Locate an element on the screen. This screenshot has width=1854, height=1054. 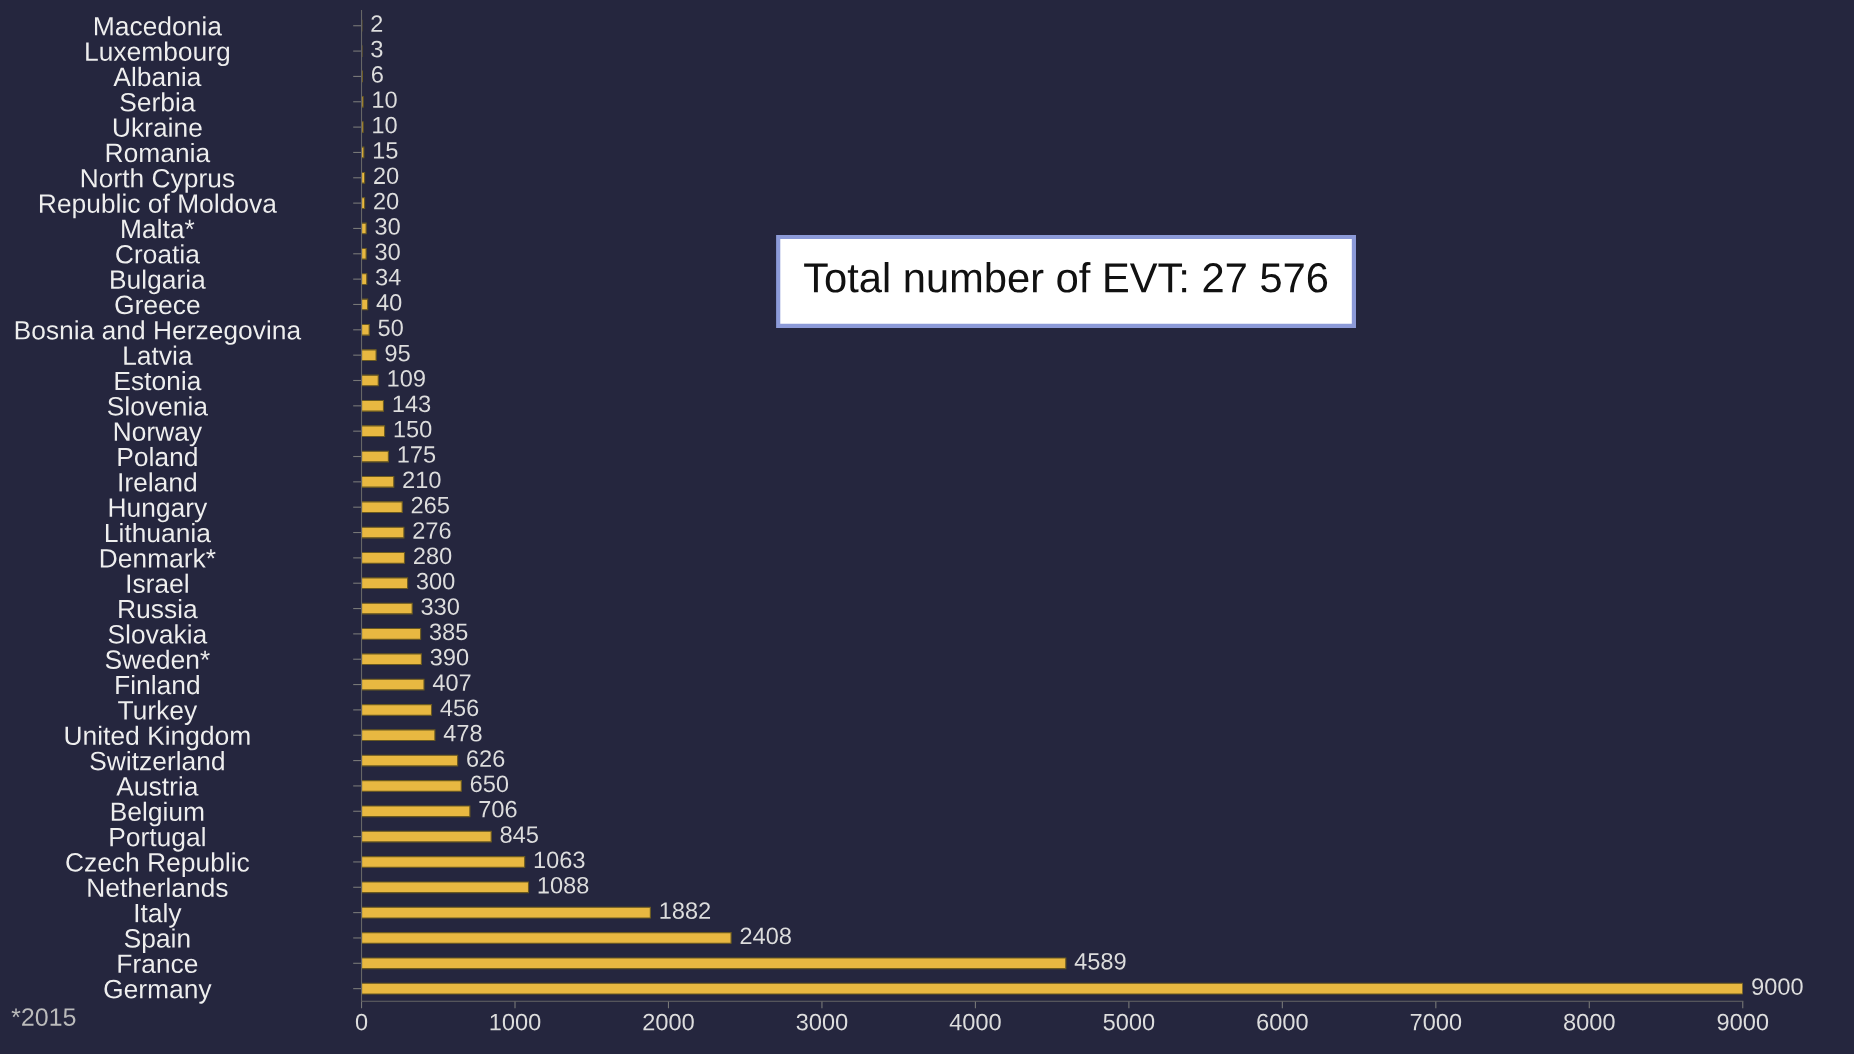
y-tick-label: Germany is located at coordinates (158, 991).